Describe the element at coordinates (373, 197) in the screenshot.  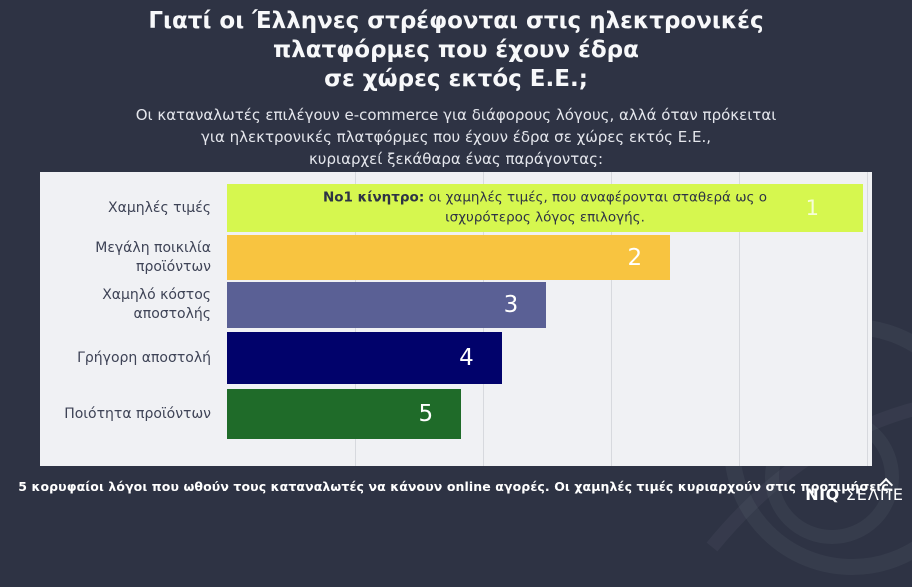
I see `annotation-bold: Νο1 κίνητρο:` at that location.